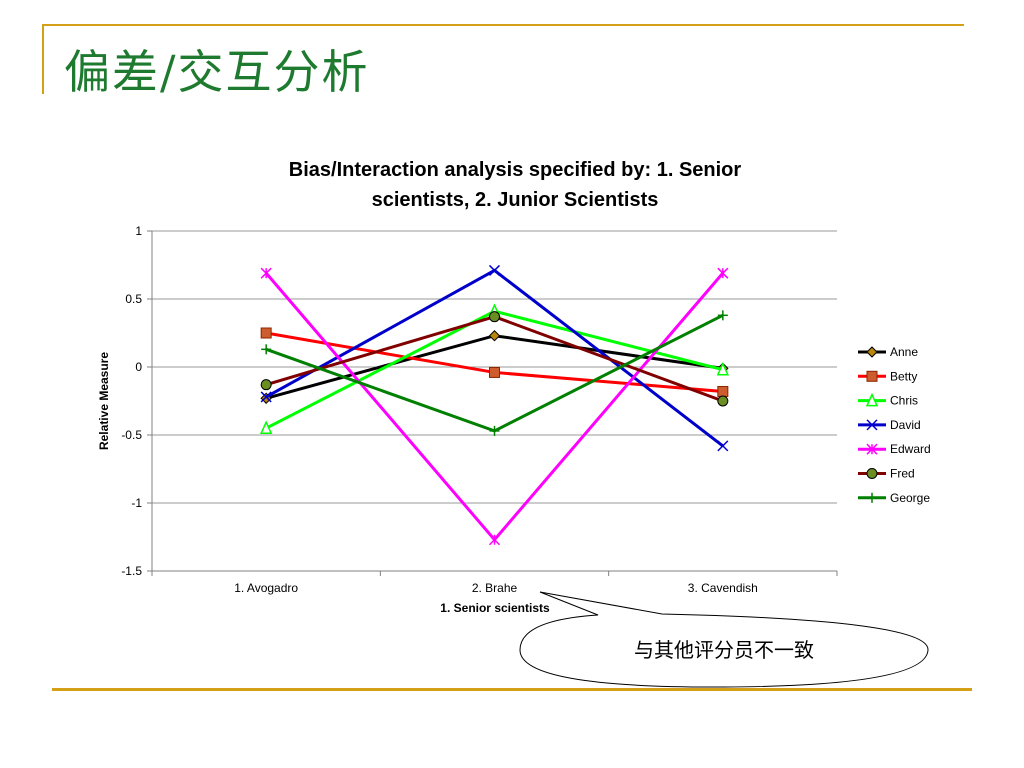 This screenshot has width=1024, height=768. What do you see at coordinates (266, 588) in the screenshot?
I see `x-tick-label: 1. Avogadro` at bounding box center [266, 588].